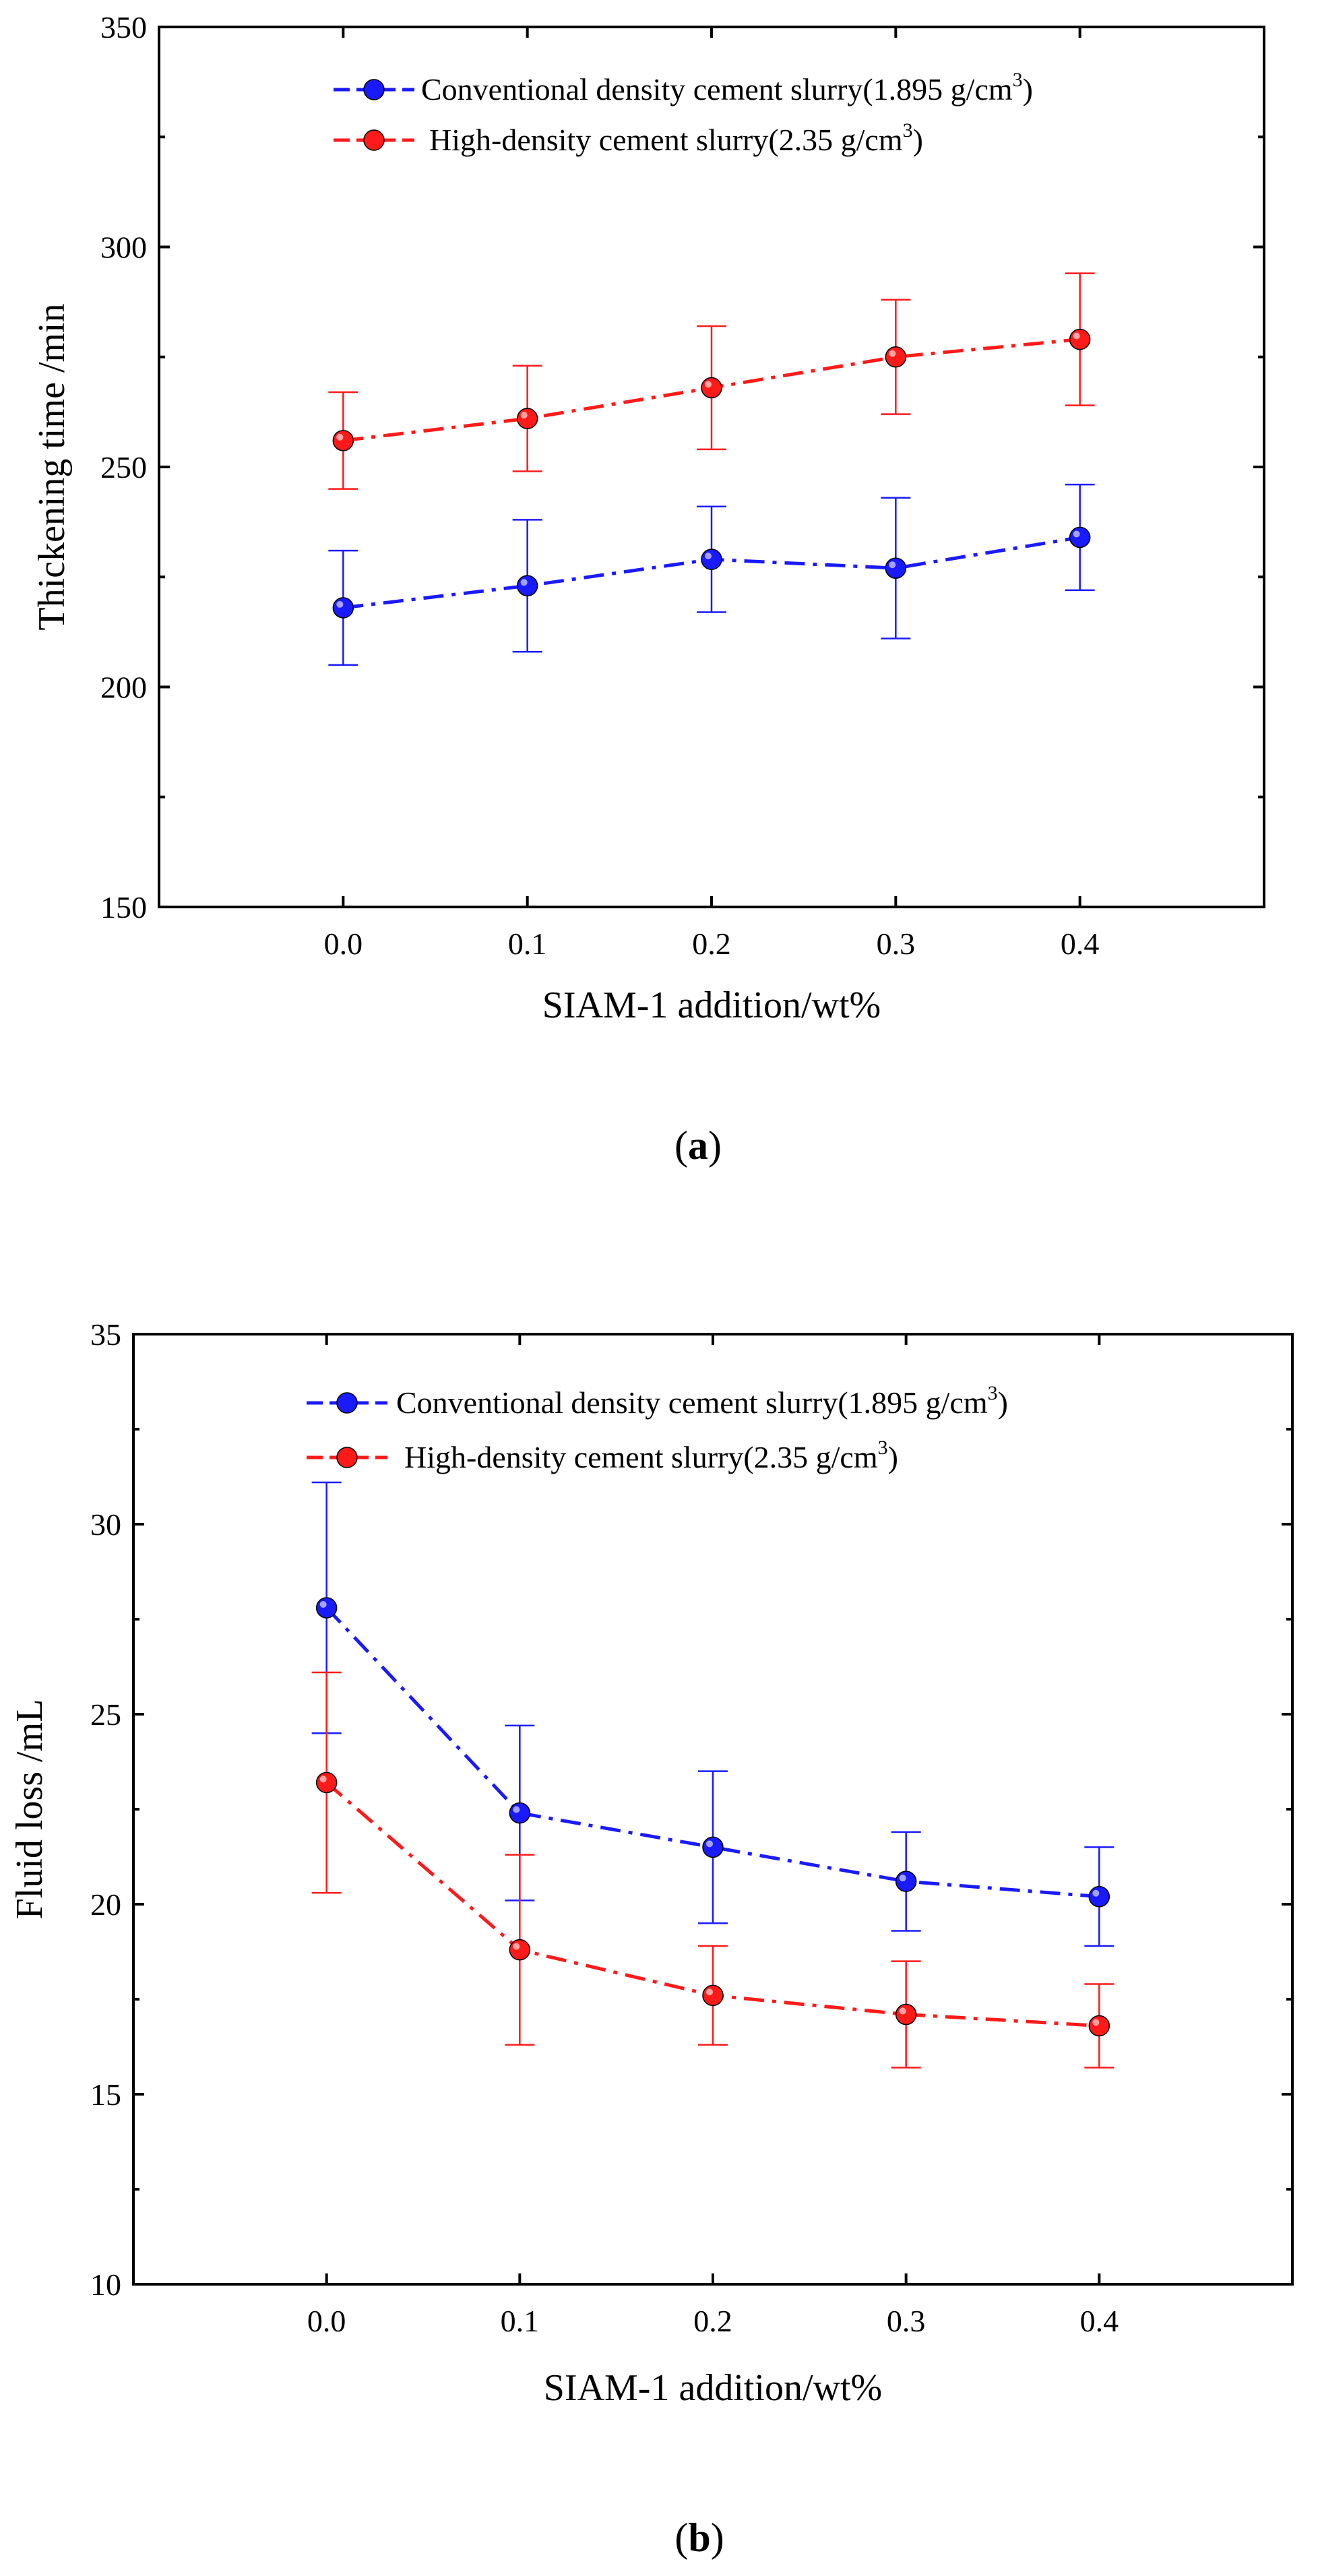 The height and width of the screenshot is (2576, 1320). What do you see at coordinates (105, 1524) in the screenshot?
I see `y-tick-label: 30` at bounding box center [105, 1524].